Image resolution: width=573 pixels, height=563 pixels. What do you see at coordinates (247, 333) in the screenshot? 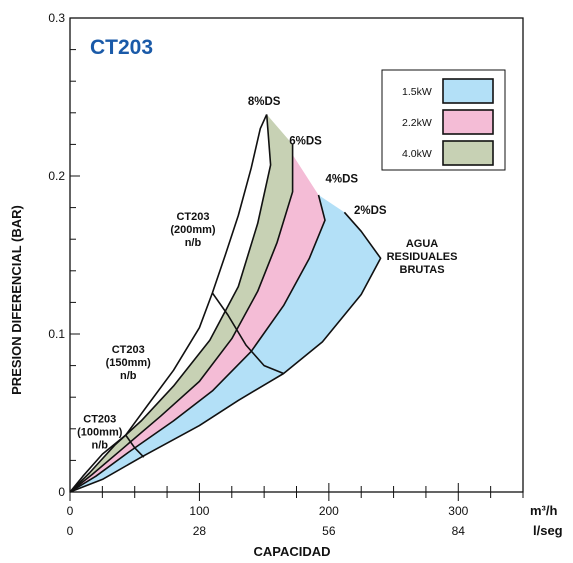
I see `boundary-mid` at bounding box center [247, 333].